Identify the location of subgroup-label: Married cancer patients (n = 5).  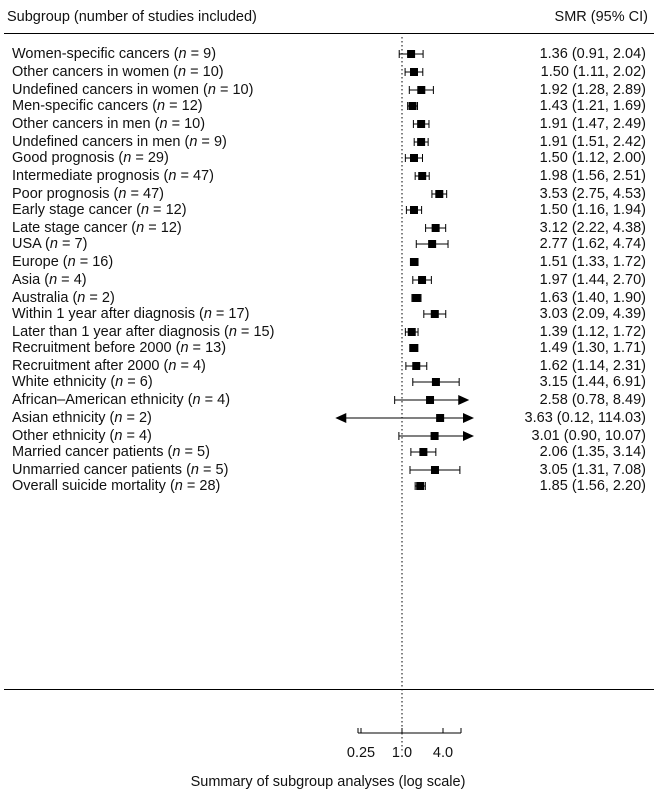
(111, 452).